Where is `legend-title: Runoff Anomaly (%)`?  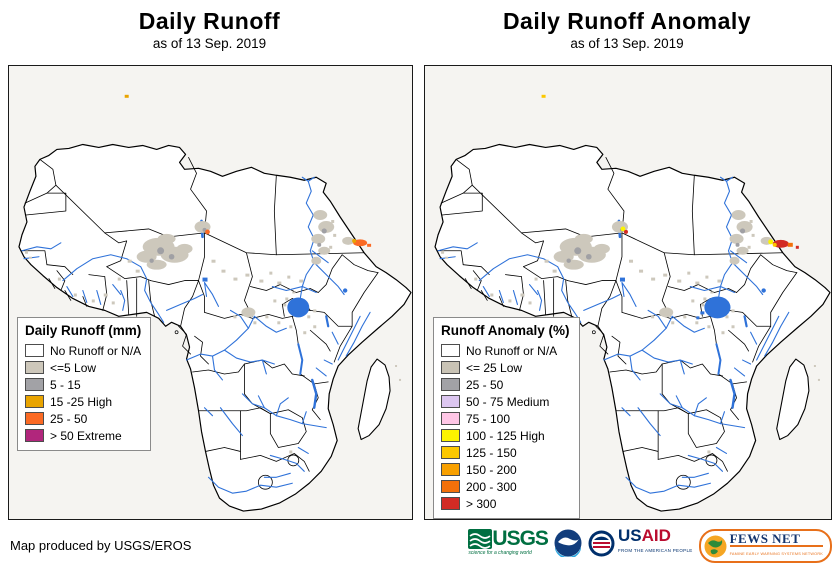
legend-title: Runoff Anomaly (%) is located at coordinates (505, 330).